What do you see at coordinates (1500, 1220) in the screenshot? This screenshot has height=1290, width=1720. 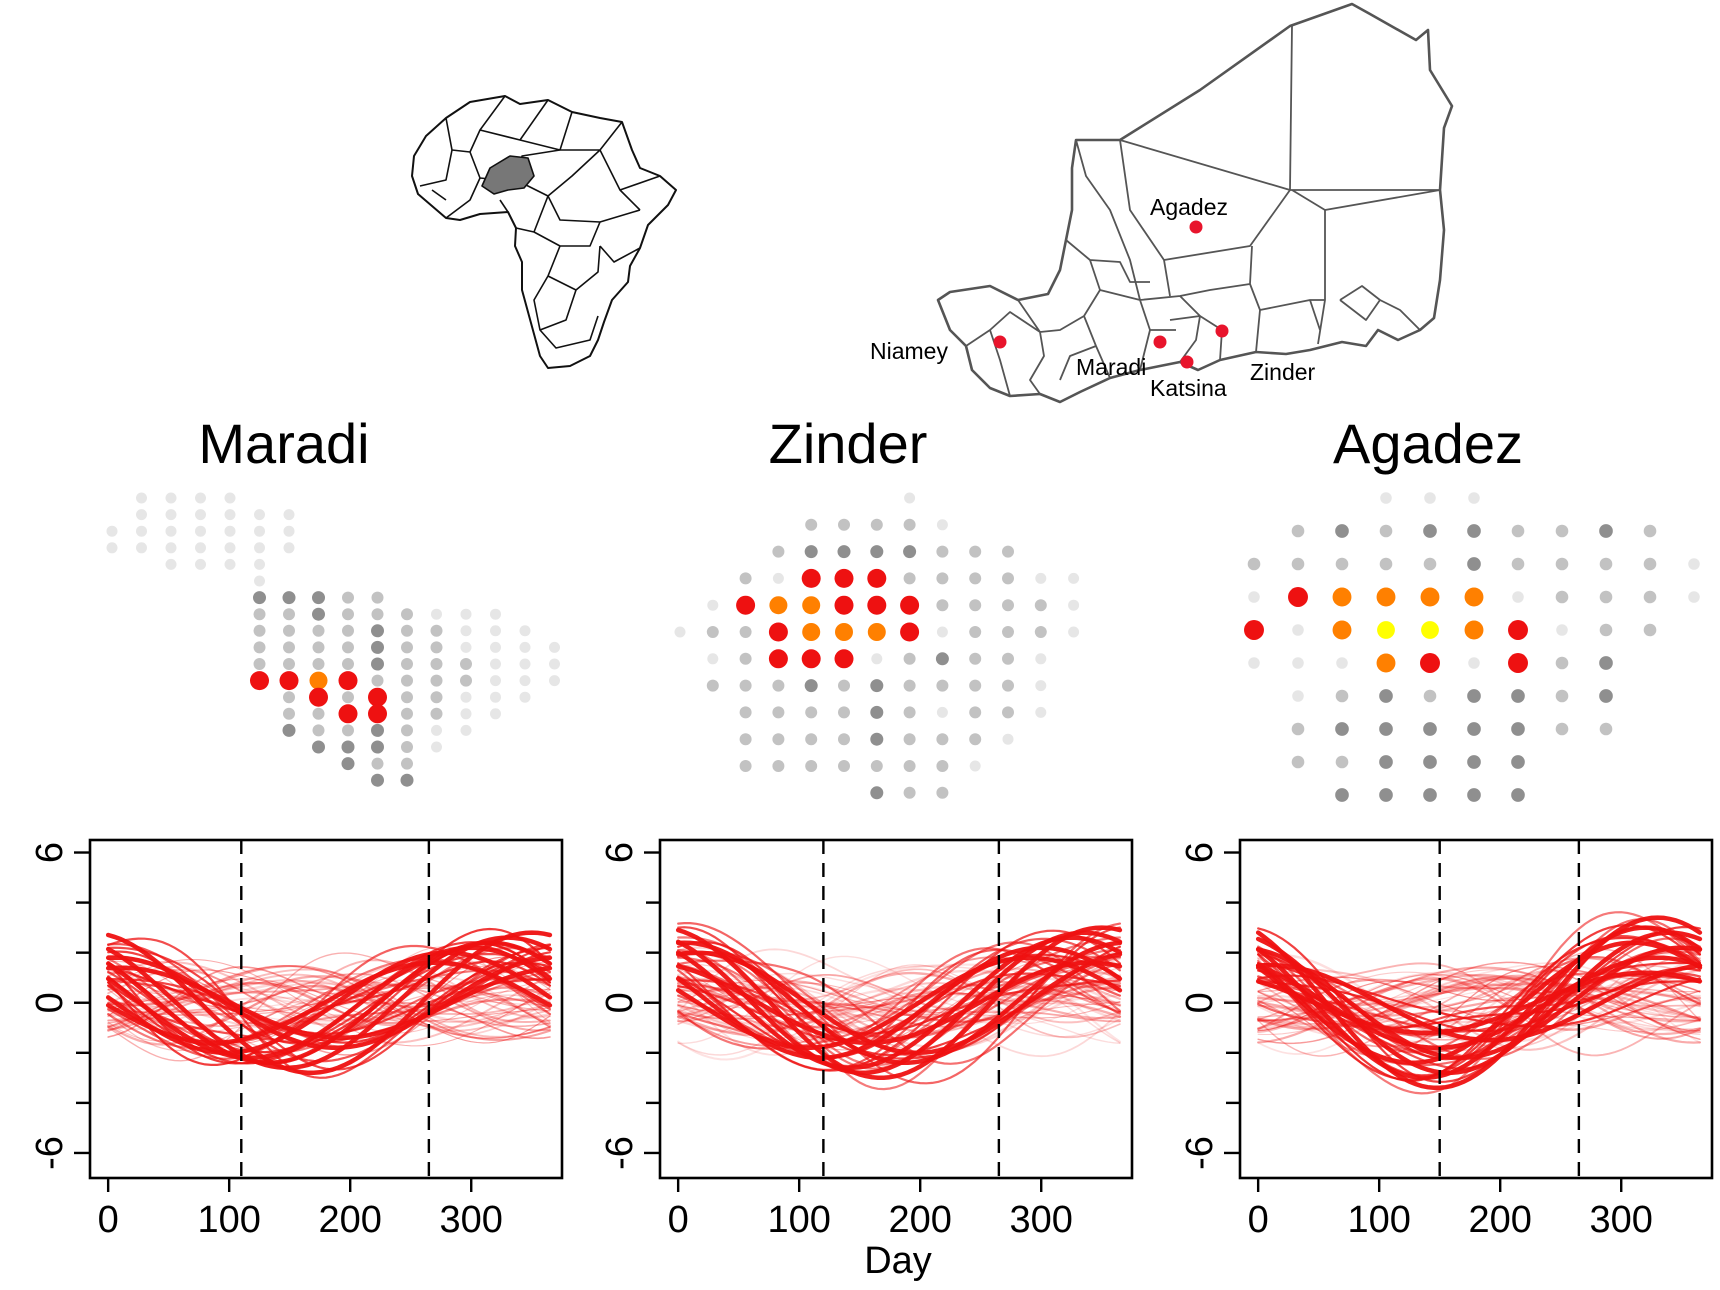 I see `x-tick-label: 200` at bounding box center [1500, 1220].